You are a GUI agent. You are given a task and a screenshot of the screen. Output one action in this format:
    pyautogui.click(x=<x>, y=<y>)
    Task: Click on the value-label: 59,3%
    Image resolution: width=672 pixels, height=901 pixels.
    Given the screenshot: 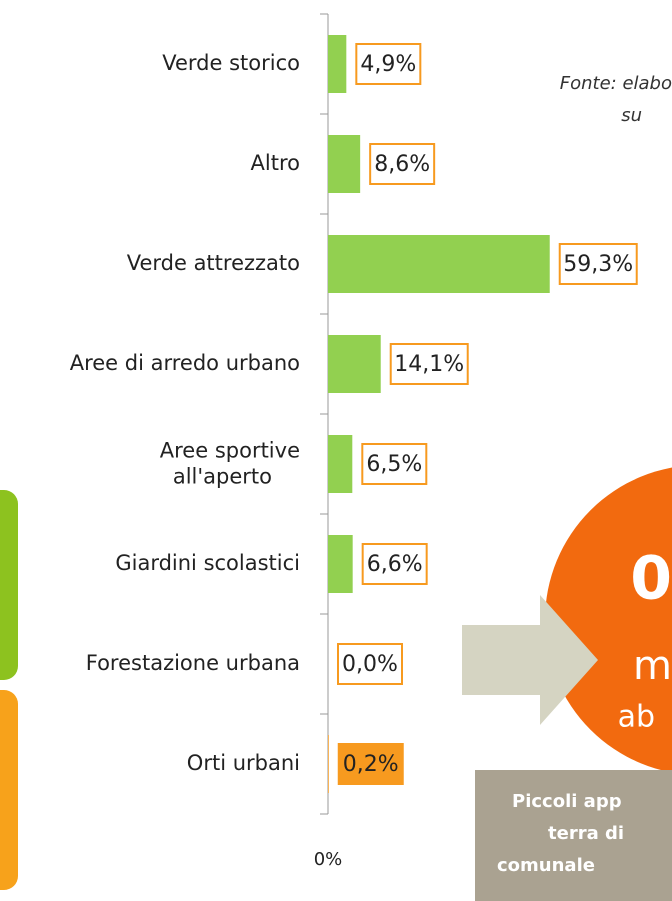 What is the action you would take?
    pyautogui.click(x=598, y=264)
    